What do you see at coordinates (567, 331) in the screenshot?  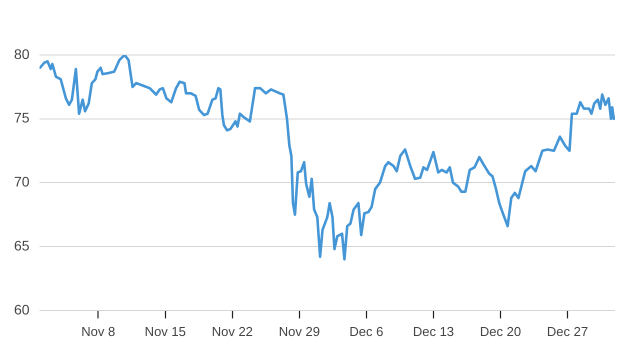 I see `x-tick-label: Dec 27` at bounding box center [567, 331].